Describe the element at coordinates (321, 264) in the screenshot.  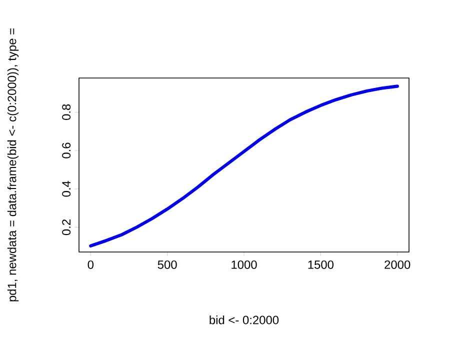
I see `x-tick-label: 1500` at that location.